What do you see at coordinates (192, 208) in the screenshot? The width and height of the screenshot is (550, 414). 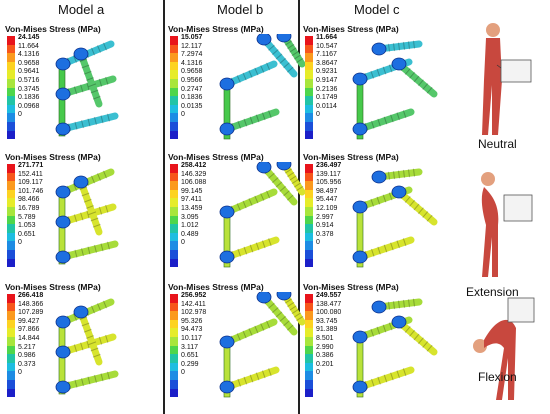 I see `scale-value-label: 13.459` at bounding box center [192, 208].